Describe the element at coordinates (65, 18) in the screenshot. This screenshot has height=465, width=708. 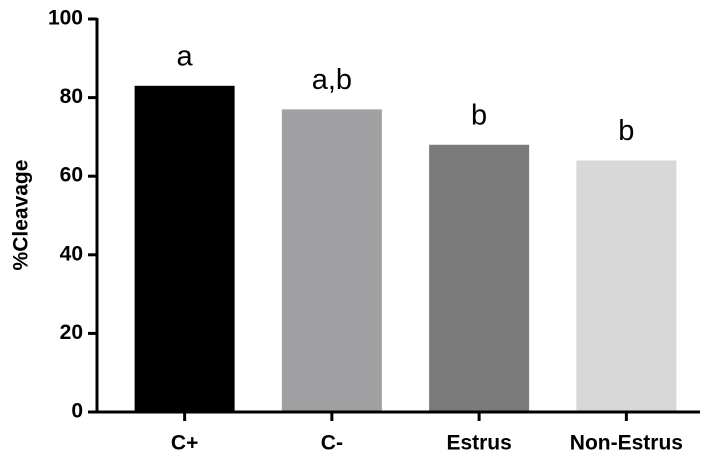
I see `y-tick-label: 100` at that location.